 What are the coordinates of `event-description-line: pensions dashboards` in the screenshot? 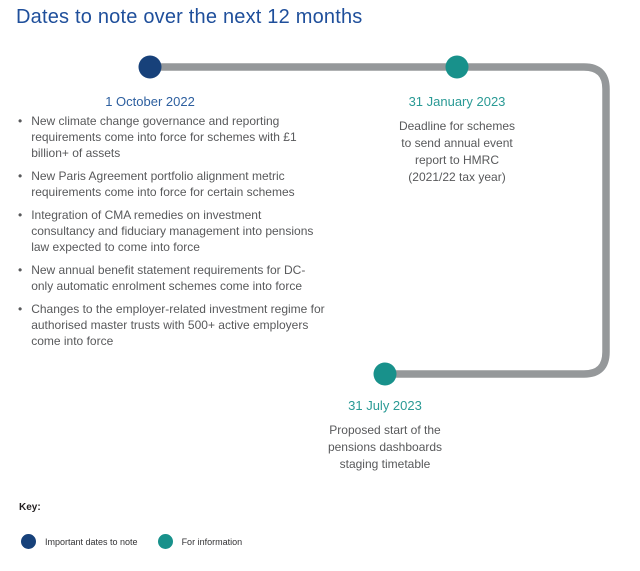 It's located at (385, 447).